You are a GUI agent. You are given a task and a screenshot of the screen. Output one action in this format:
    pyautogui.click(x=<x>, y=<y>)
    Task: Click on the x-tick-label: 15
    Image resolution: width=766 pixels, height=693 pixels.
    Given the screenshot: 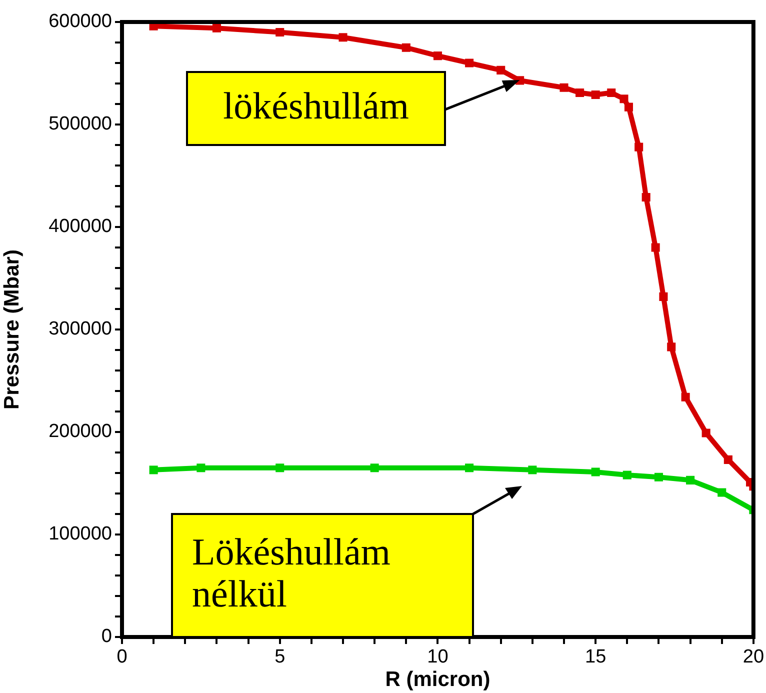 What is the action you would take?
    pyautogui.click(x=595, y=657)
    